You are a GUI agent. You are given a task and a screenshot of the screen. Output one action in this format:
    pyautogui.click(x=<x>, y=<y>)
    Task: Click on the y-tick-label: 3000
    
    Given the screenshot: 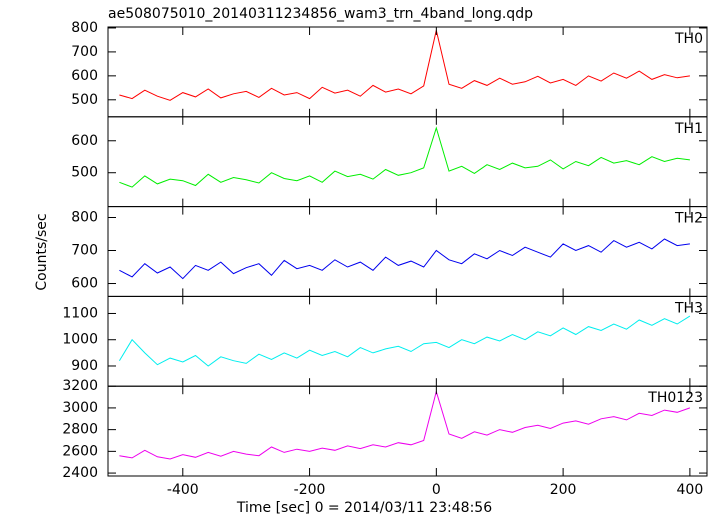 What is the action you would take?
    pyautogui.click(x=80, y=408)
    